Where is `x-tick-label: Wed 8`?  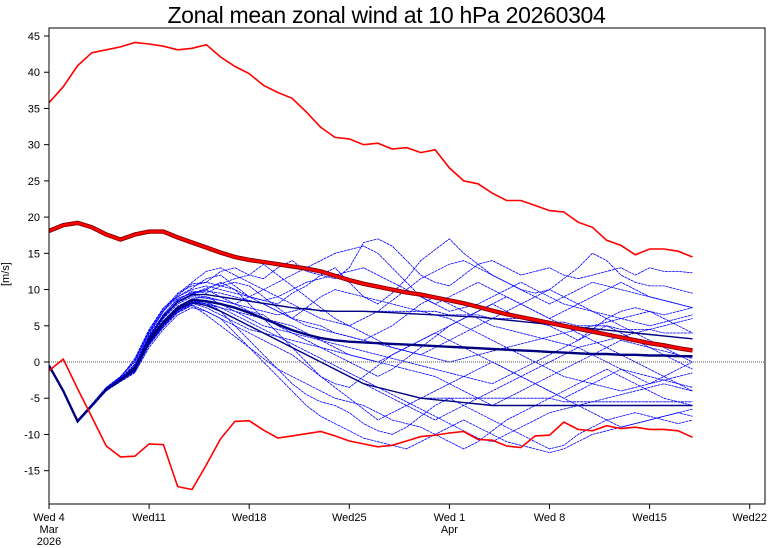 x-tick-label: Wed 8 is located at coordinates (550, 518).